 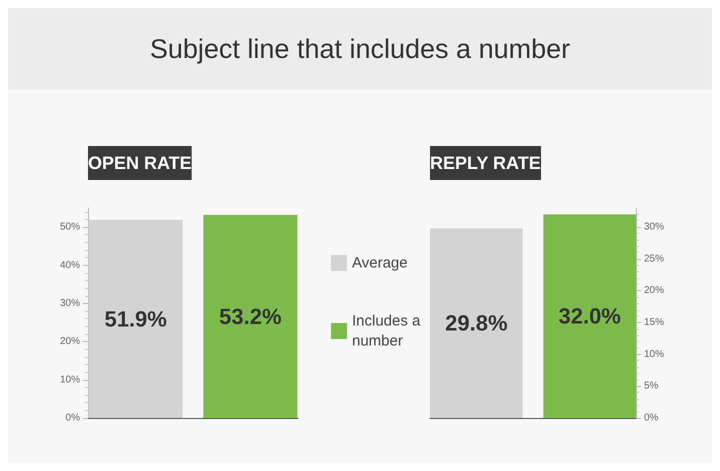 I want to click on legend-label: Includes a number, so click(x=388, y=331).